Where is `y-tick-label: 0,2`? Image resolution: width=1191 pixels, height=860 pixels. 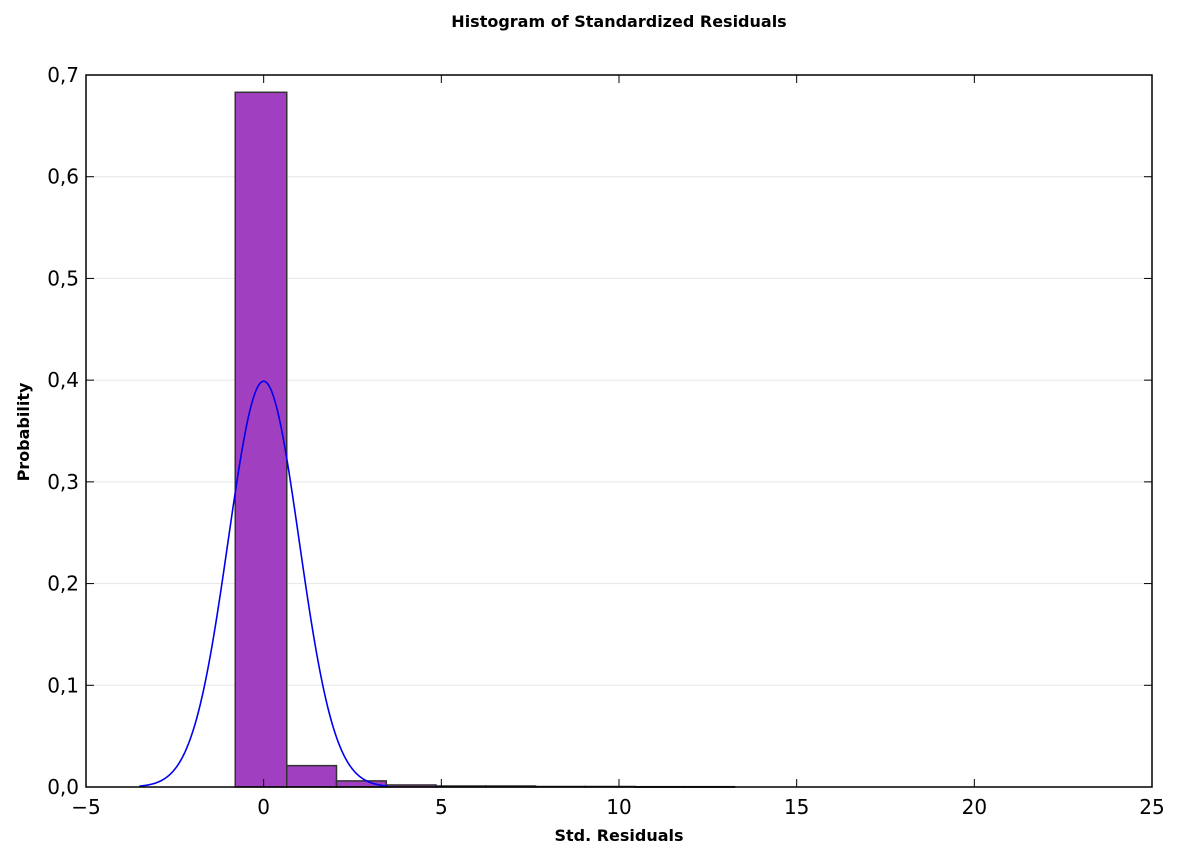 y-tick-label: 0,2 is located at coordinates (63, 584).